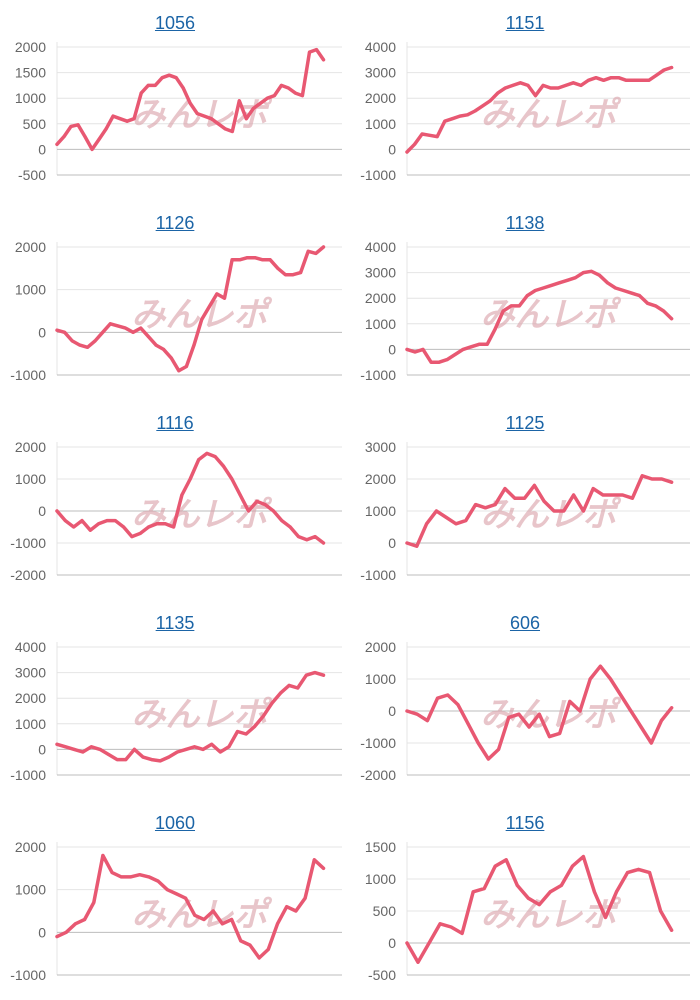 This screenshot has width=700, height=1000. Describe the element at coordinates (175, 423) in the screenshot. I see `chart-title-link: 1116` at that location.